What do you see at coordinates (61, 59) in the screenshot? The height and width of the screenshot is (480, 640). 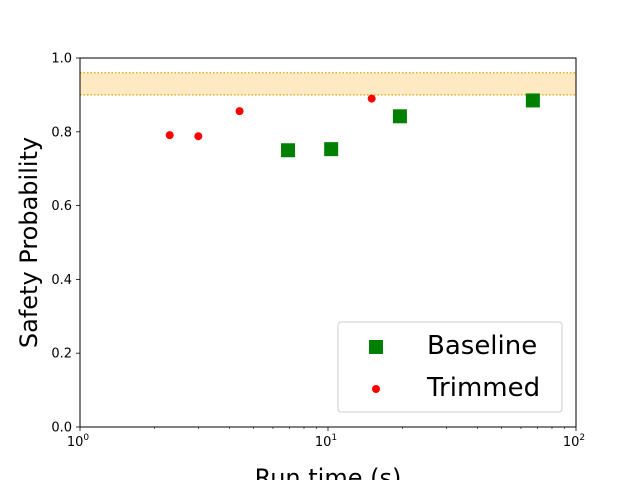 I see `y-tick-label: 1.0` at bounding box center [61, 59].